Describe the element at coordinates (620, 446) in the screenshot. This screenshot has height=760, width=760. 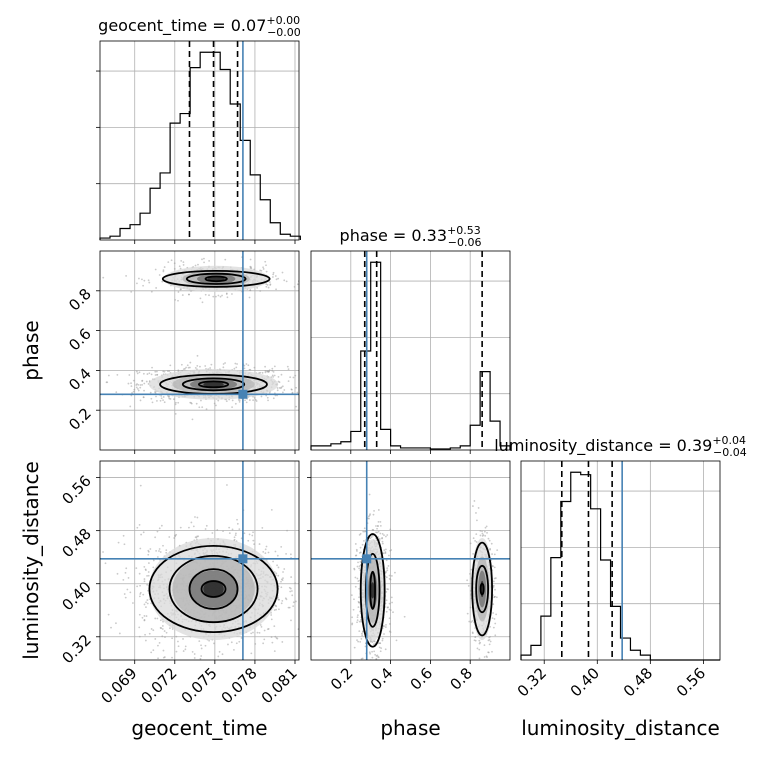
I see `panel-title-luminosity_distance: luminosity_distance = 0.39+0.04 −0.04` at that location.